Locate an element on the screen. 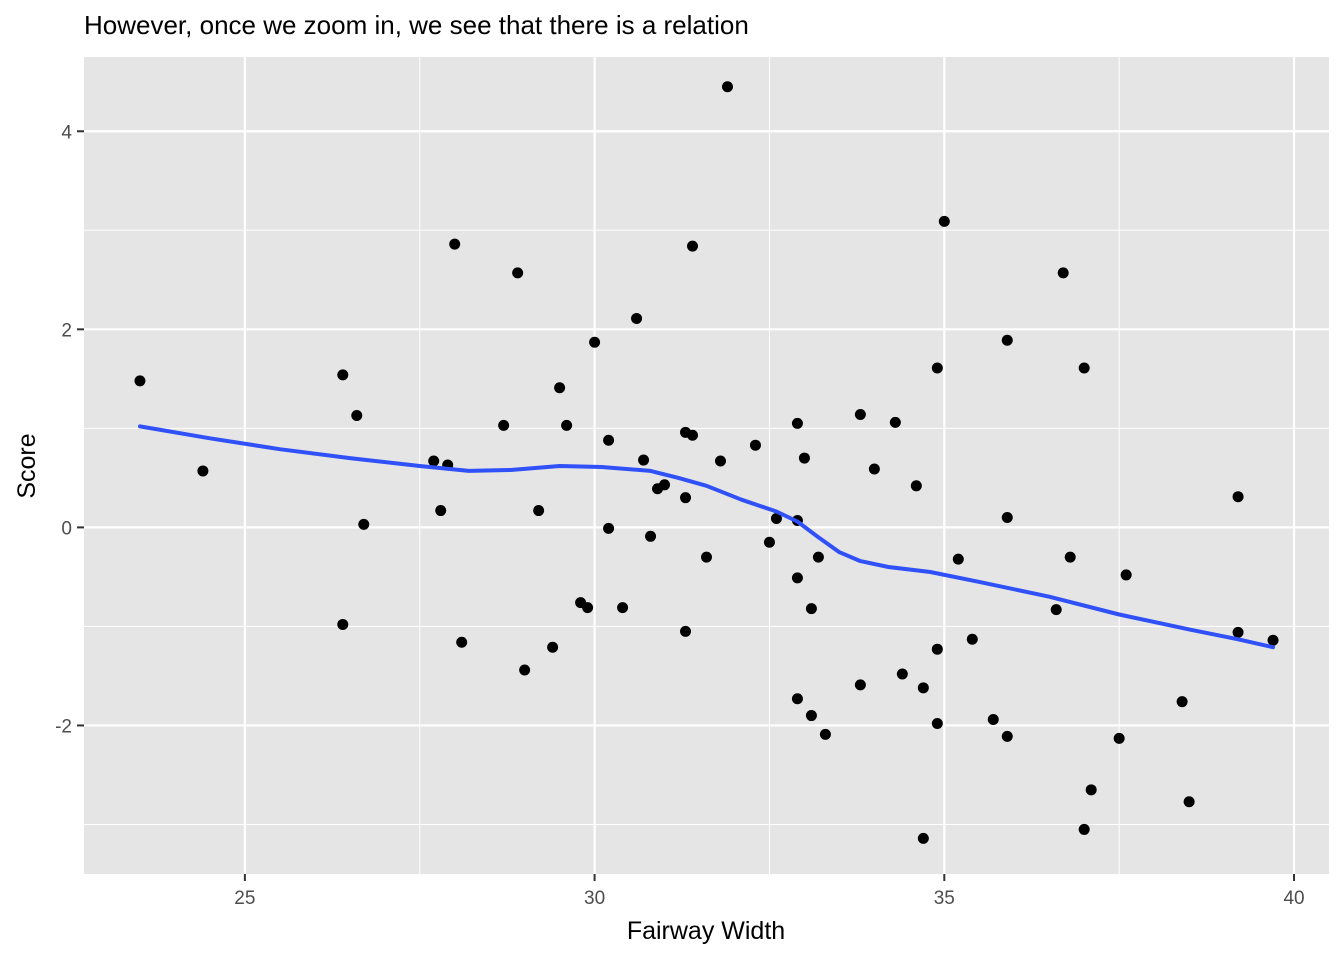 The image size is (1344, 960). x-axis: 25 30 35 40 is located at coordinates (769, 891).